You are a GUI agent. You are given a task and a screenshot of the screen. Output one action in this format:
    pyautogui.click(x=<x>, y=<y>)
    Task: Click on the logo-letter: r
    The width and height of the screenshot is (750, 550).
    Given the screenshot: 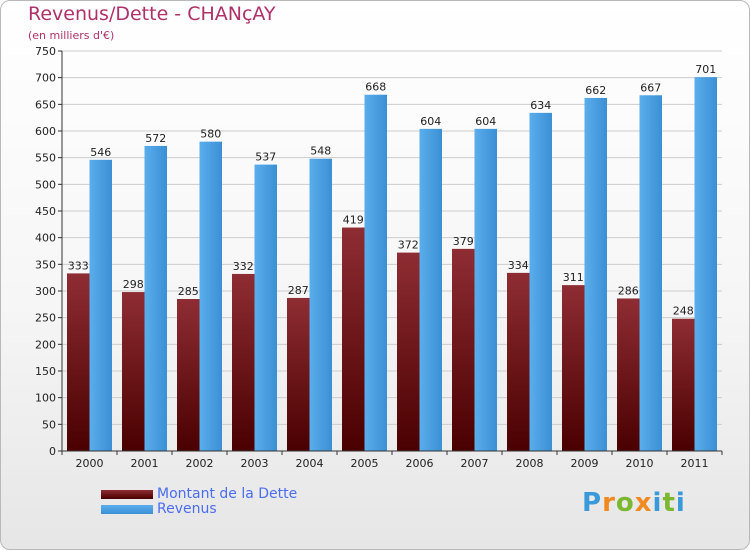 What is the action you would take?
    pyautogui.click(x=609, y=503)
    